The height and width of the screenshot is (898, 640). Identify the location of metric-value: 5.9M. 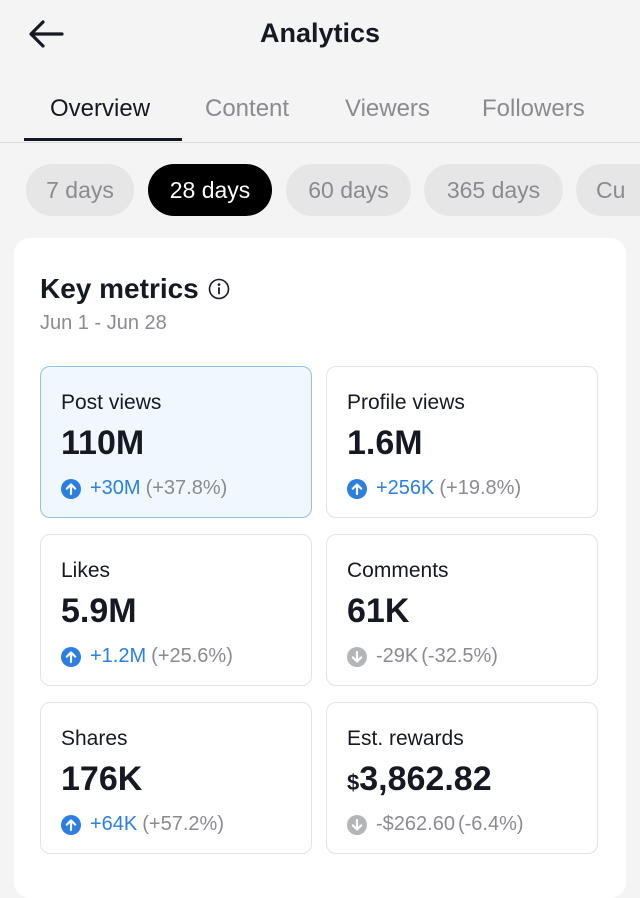
(99, 611).